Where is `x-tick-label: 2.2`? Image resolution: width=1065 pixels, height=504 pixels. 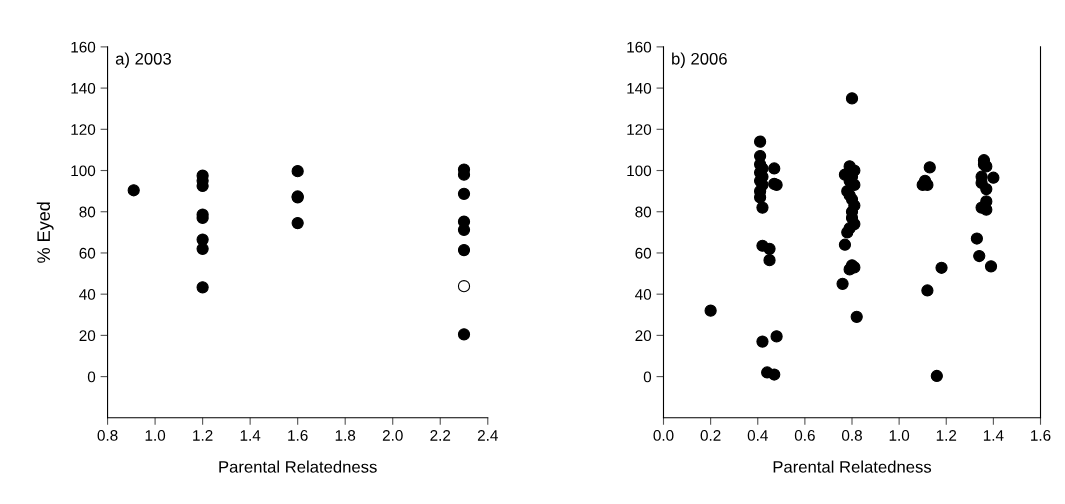 x-tick-label: 2.2 is located at coordinates (440, 435).